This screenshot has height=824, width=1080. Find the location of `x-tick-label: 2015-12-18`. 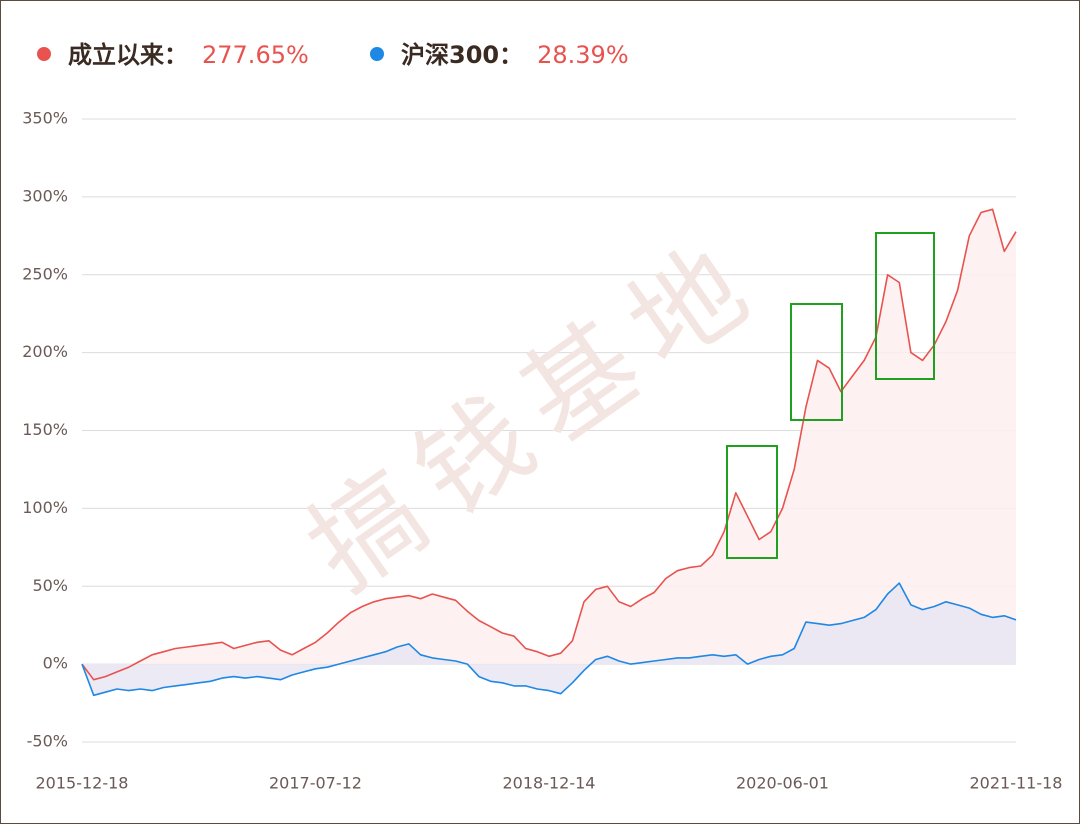

x-tick-label: 2015-12-18 is located at coordinates (82, 783).